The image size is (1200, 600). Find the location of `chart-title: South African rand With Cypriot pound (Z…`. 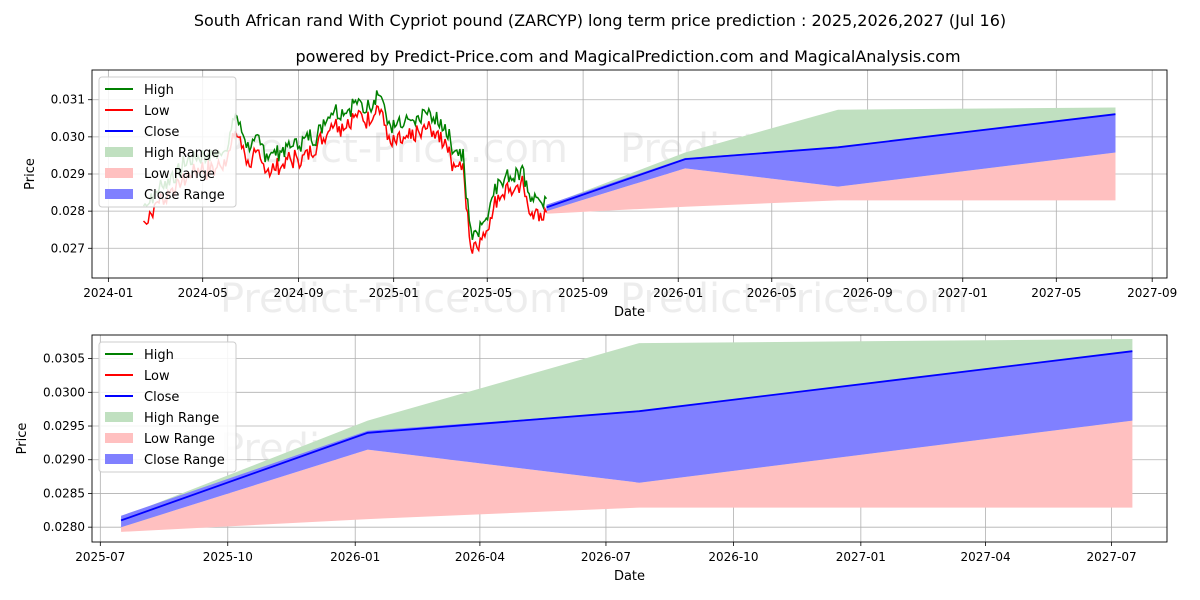

chart-title: South African rand With Cypriot pound (Z… is located at coordinates (600, 20).